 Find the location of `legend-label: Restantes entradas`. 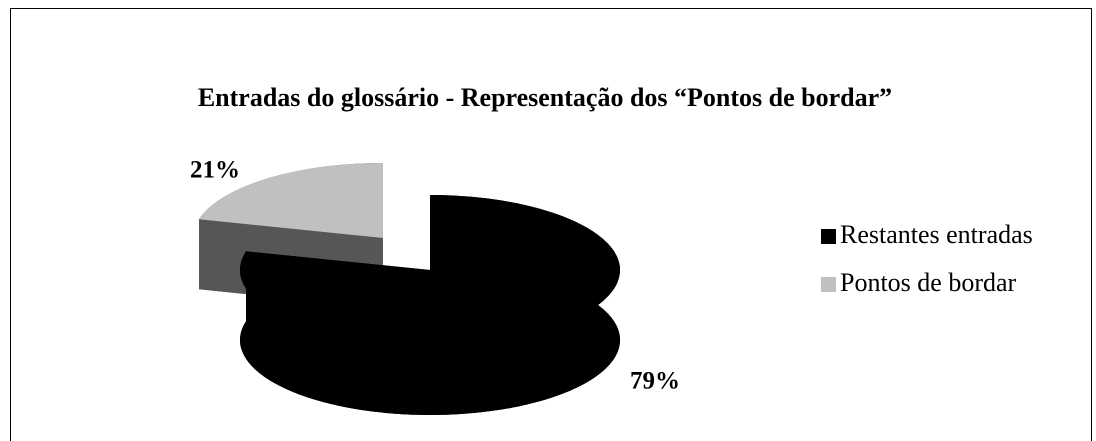

legend-label: Restantes entradas is located at coordinates (936, 234).